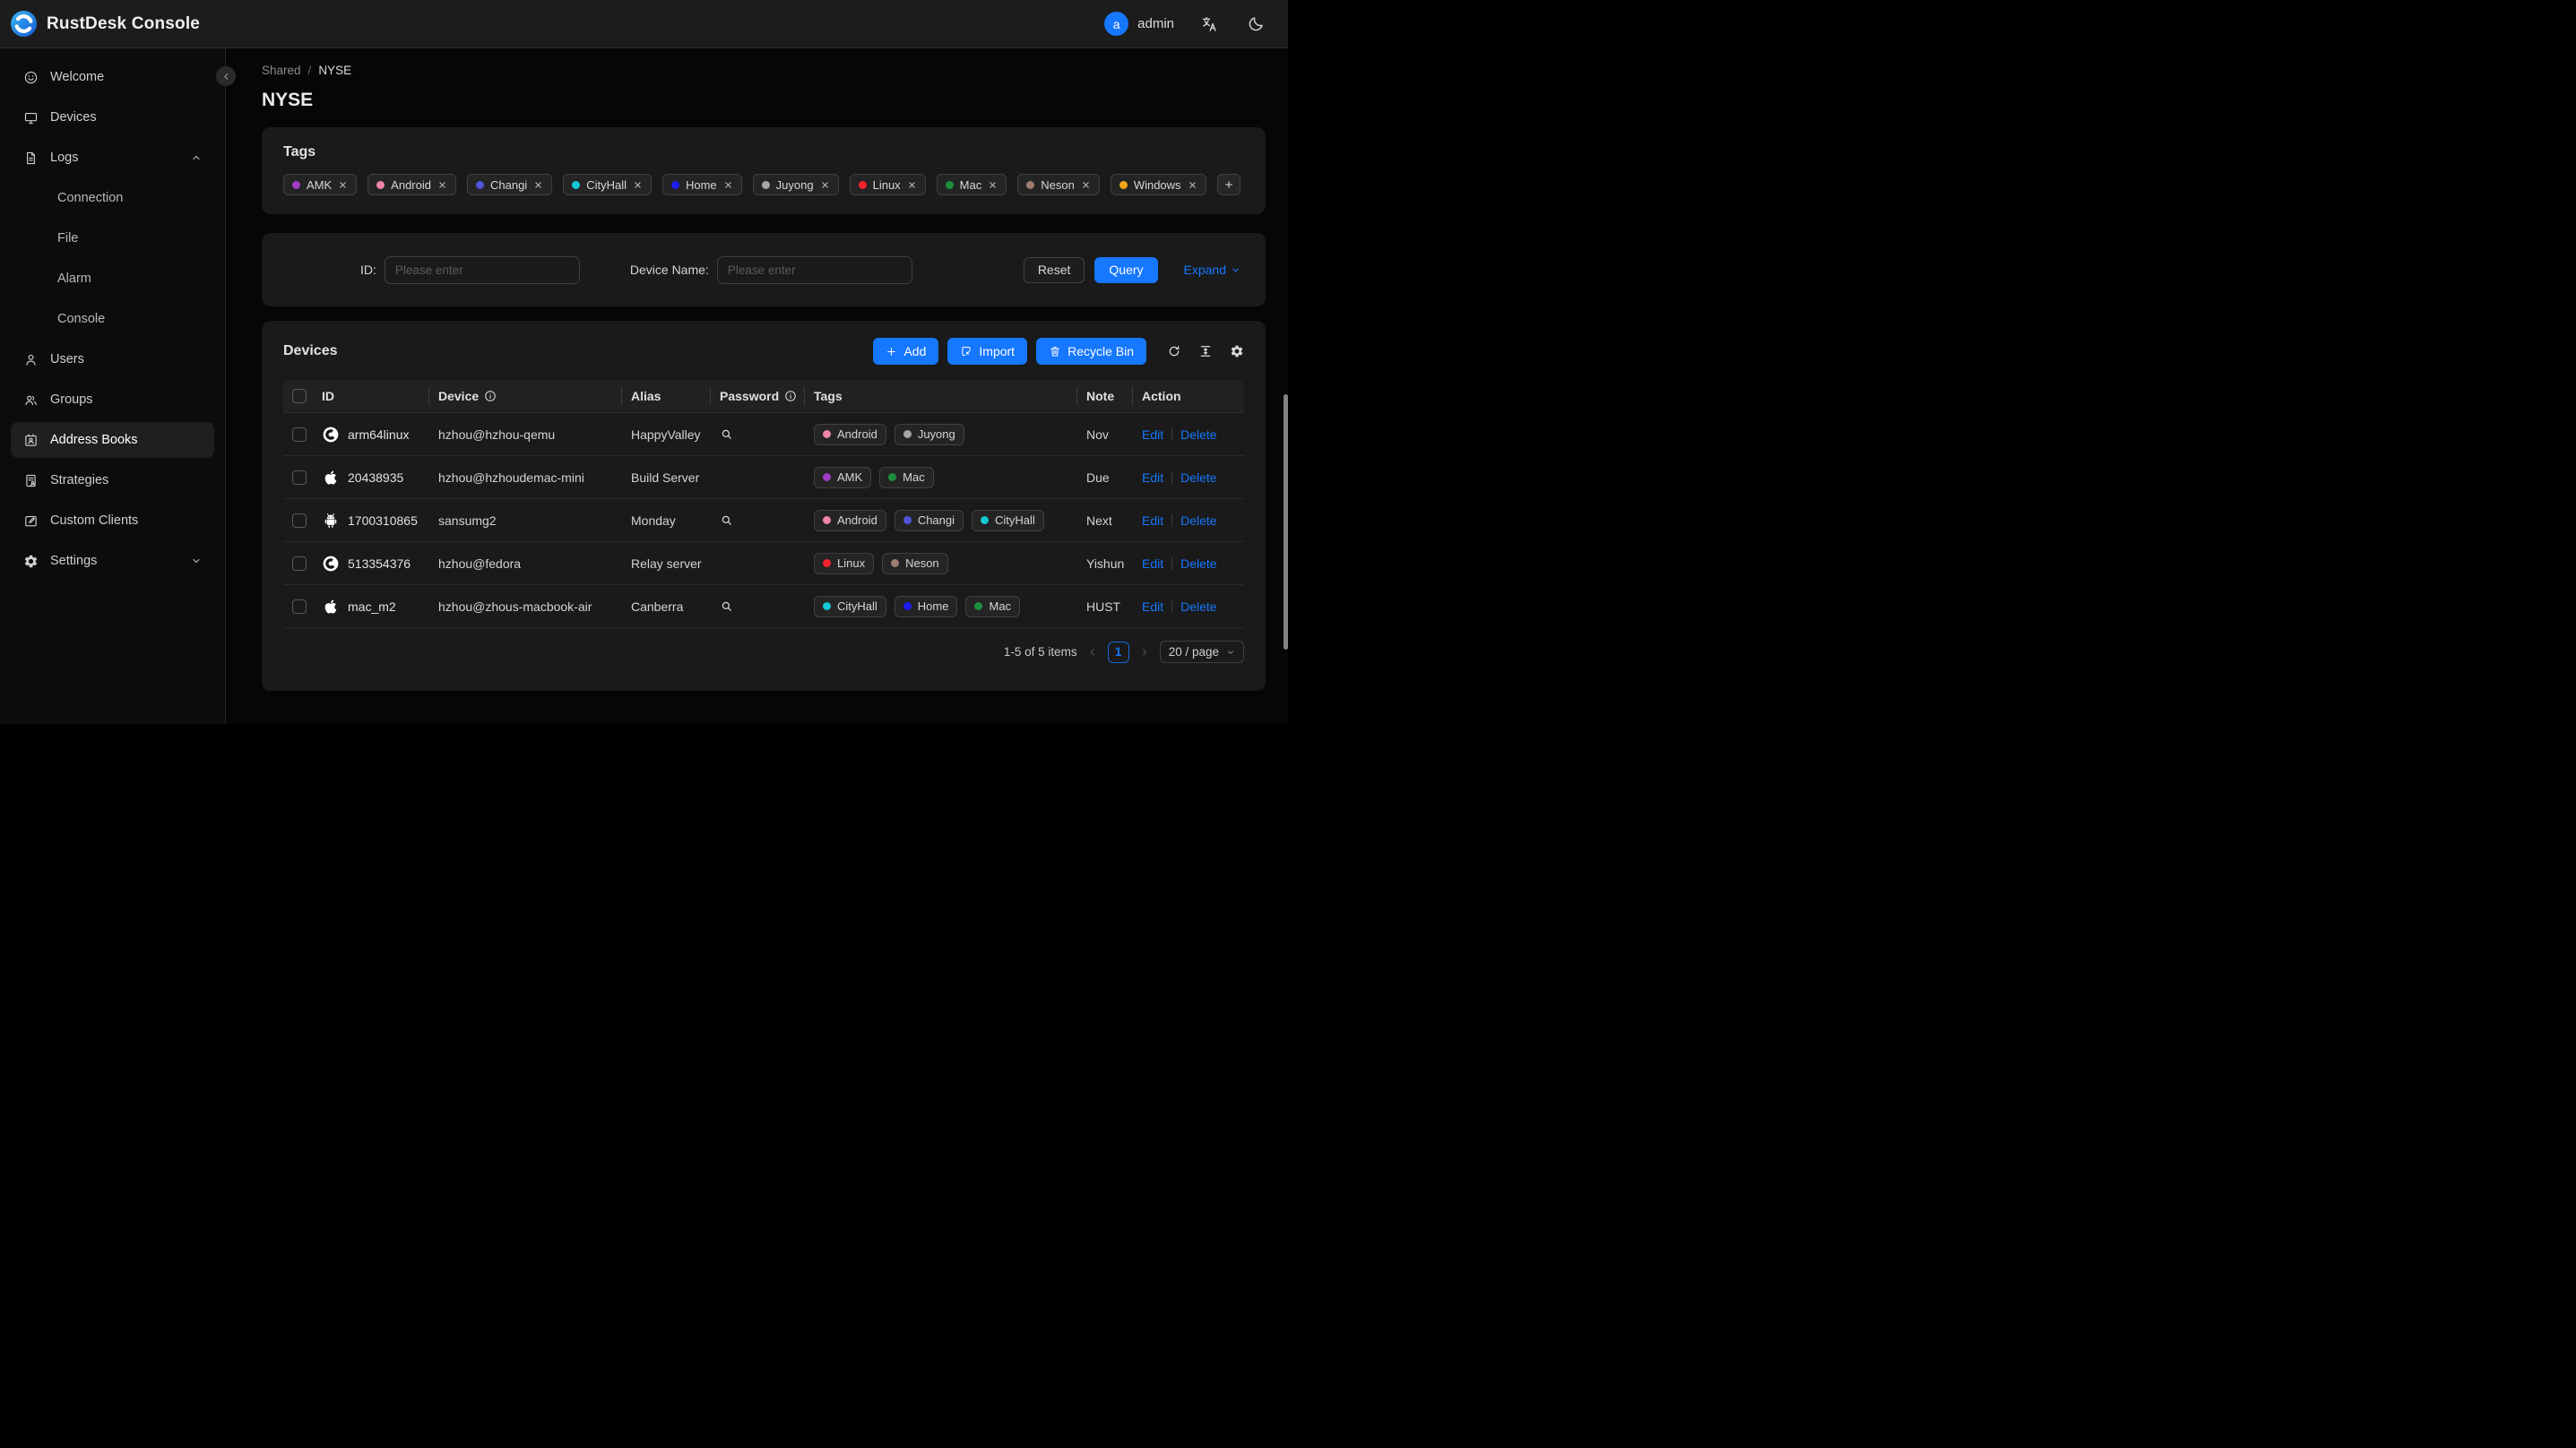  I want to click on pagination: 1-5 of 5 items 1 20 / page, so click(763, 652).